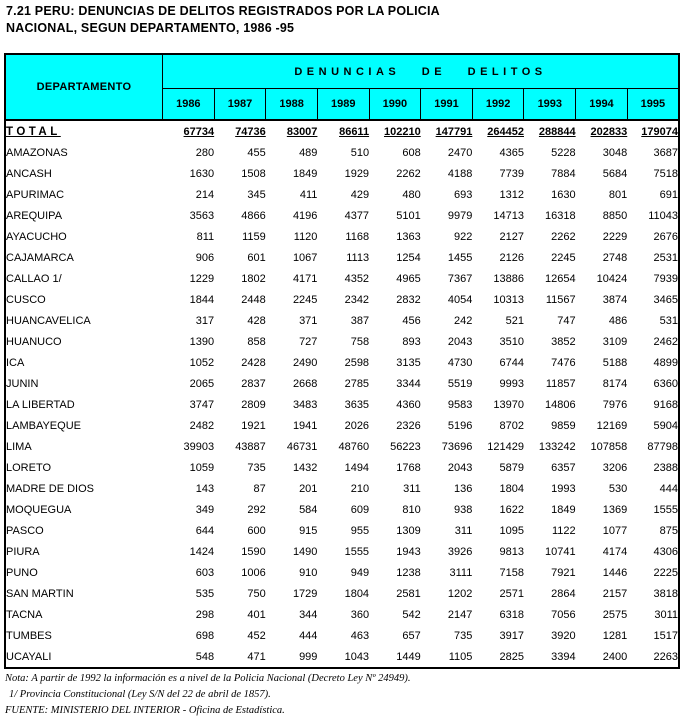 This screenshot has height=719, width=684. I want to click on cell-1990: 893, so click(394, 341).